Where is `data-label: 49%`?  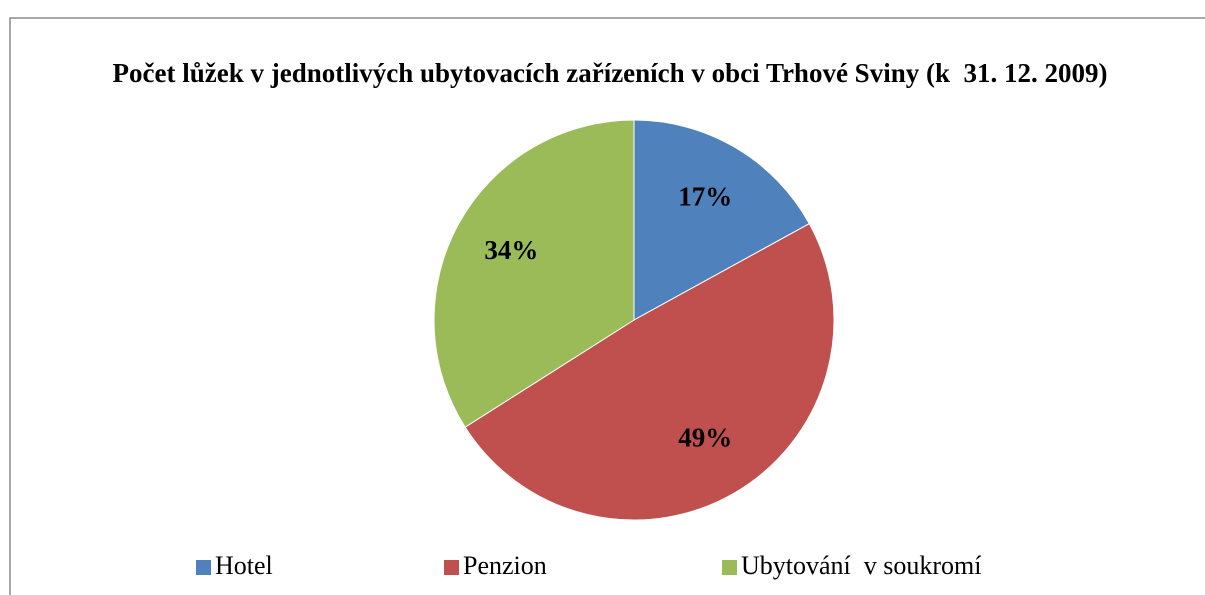 data-label: 49% is located at coordinates (705, 438).